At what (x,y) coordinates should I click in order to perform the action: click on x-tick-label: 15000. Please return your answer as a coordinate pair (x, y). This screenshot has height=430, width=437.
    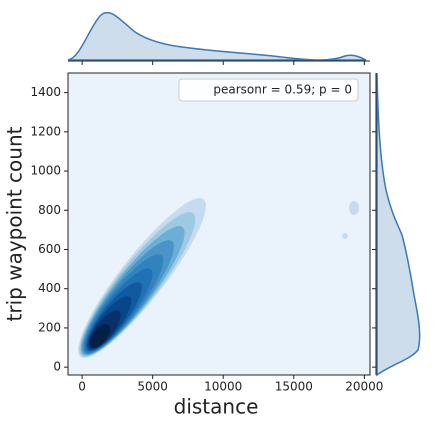
    Looking at the image, I should click on (294, 387).